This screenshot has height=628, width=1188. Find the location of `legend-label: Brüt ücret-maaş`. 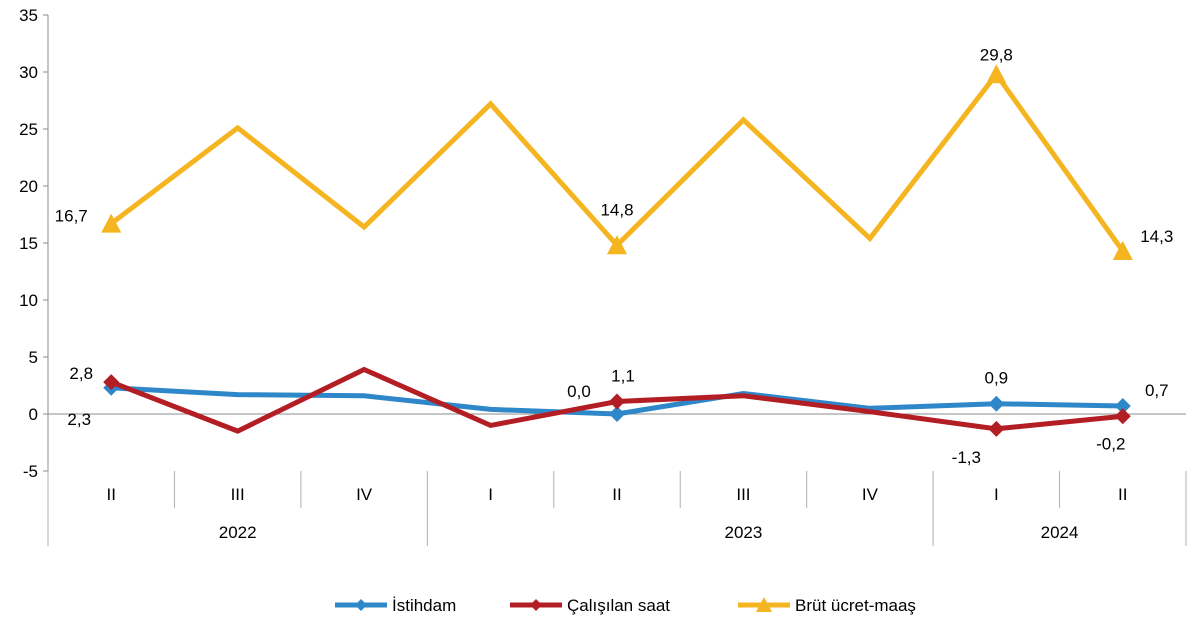

legend-label: Brüt ücret-maaş is located at coordinates (855, 605).